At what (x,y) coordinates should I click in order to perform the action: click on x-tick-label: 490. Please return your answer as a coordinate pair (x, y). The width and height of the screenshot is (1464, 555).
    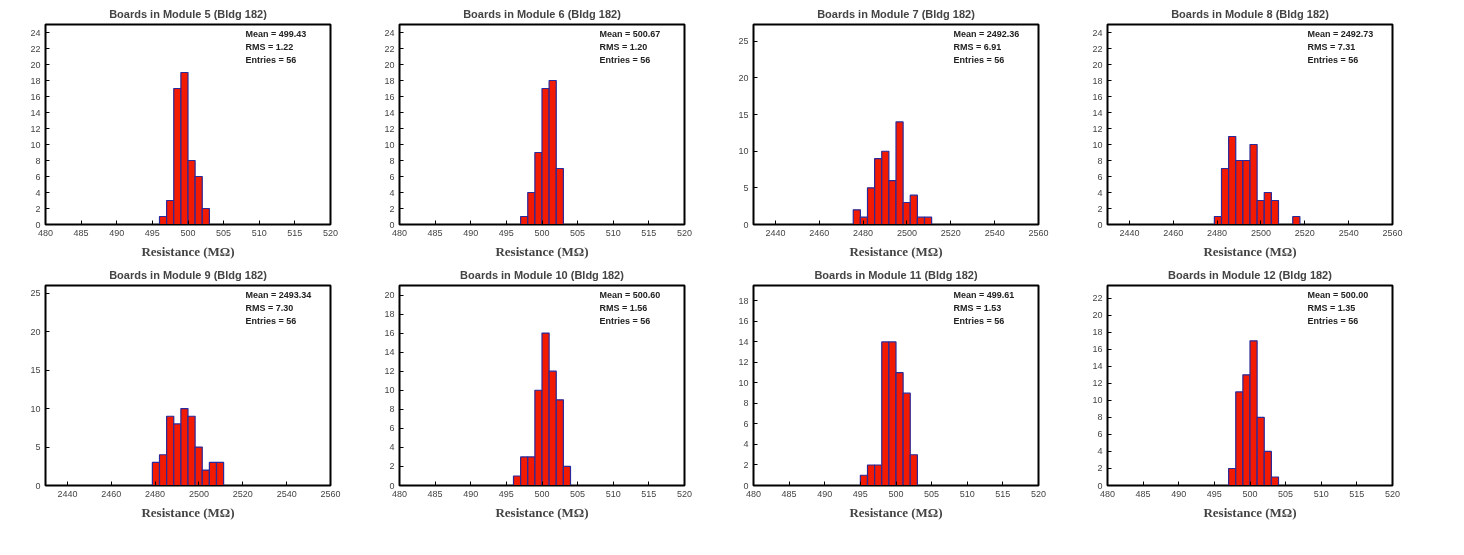
    Looking at the image, I should click on (471, 232).